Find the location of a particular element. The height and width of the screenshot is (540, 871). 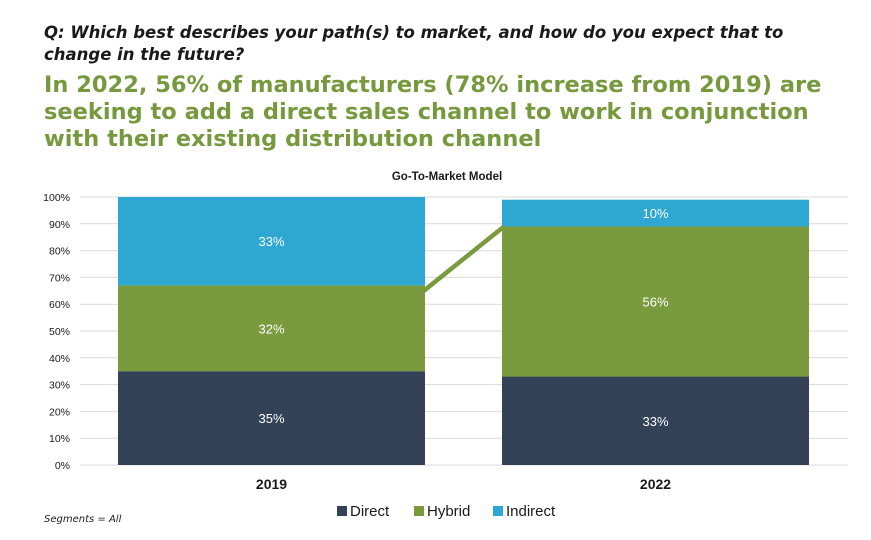

legend: Direct Hybrid Indirect is located at coordinates (446, 511).